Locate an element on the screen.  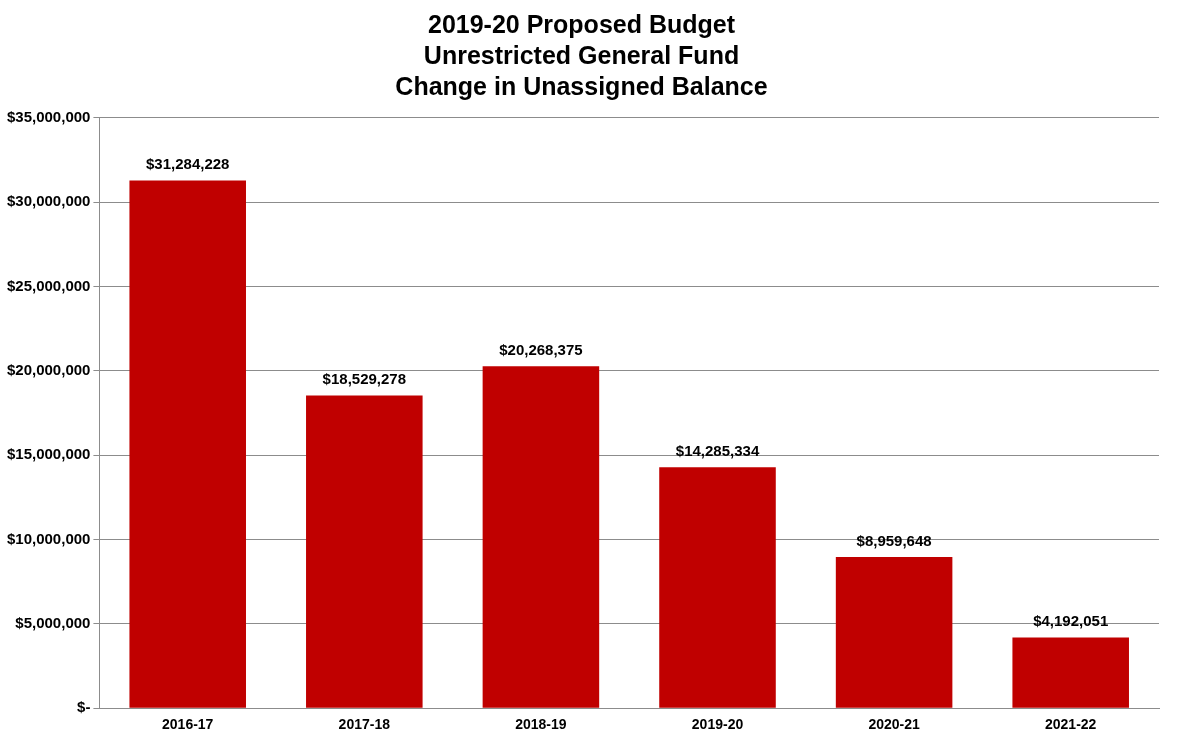
x-tick-label: 2020-21 is located at coordinates (894, 724).